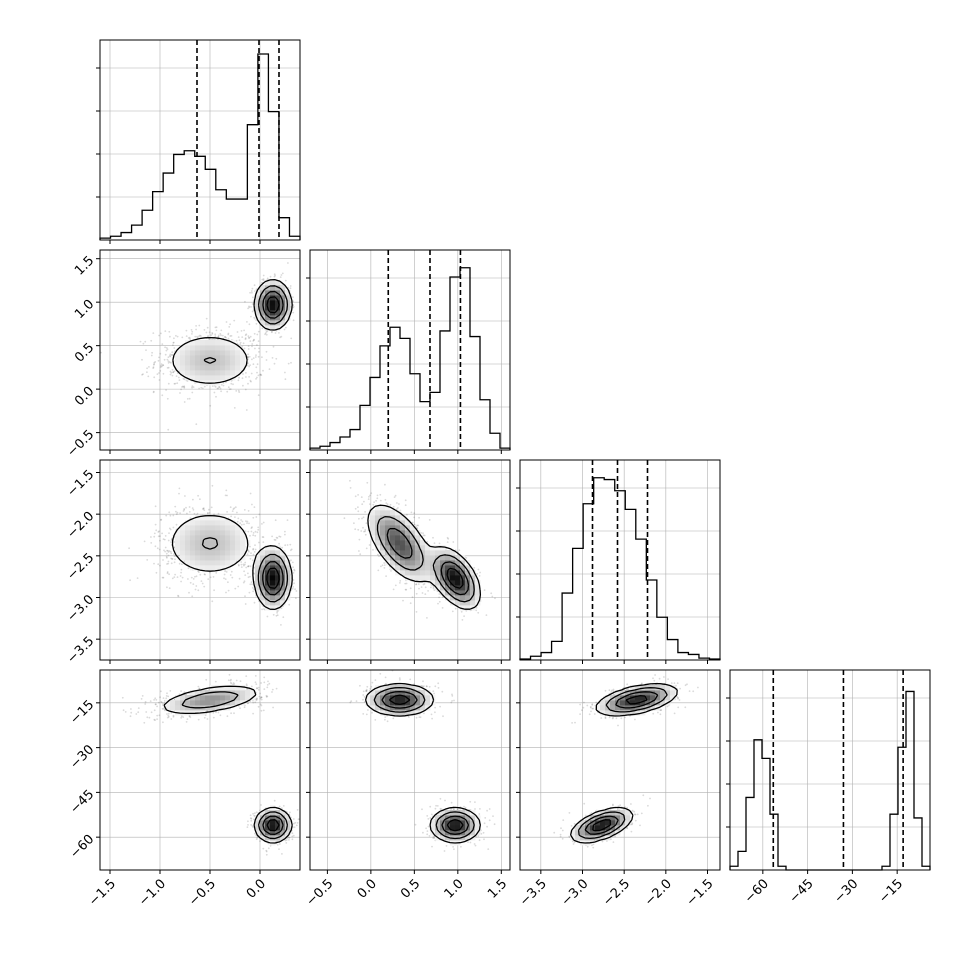 The image size is (970, 970). I want to click on histogram-step, so click(410, 358).